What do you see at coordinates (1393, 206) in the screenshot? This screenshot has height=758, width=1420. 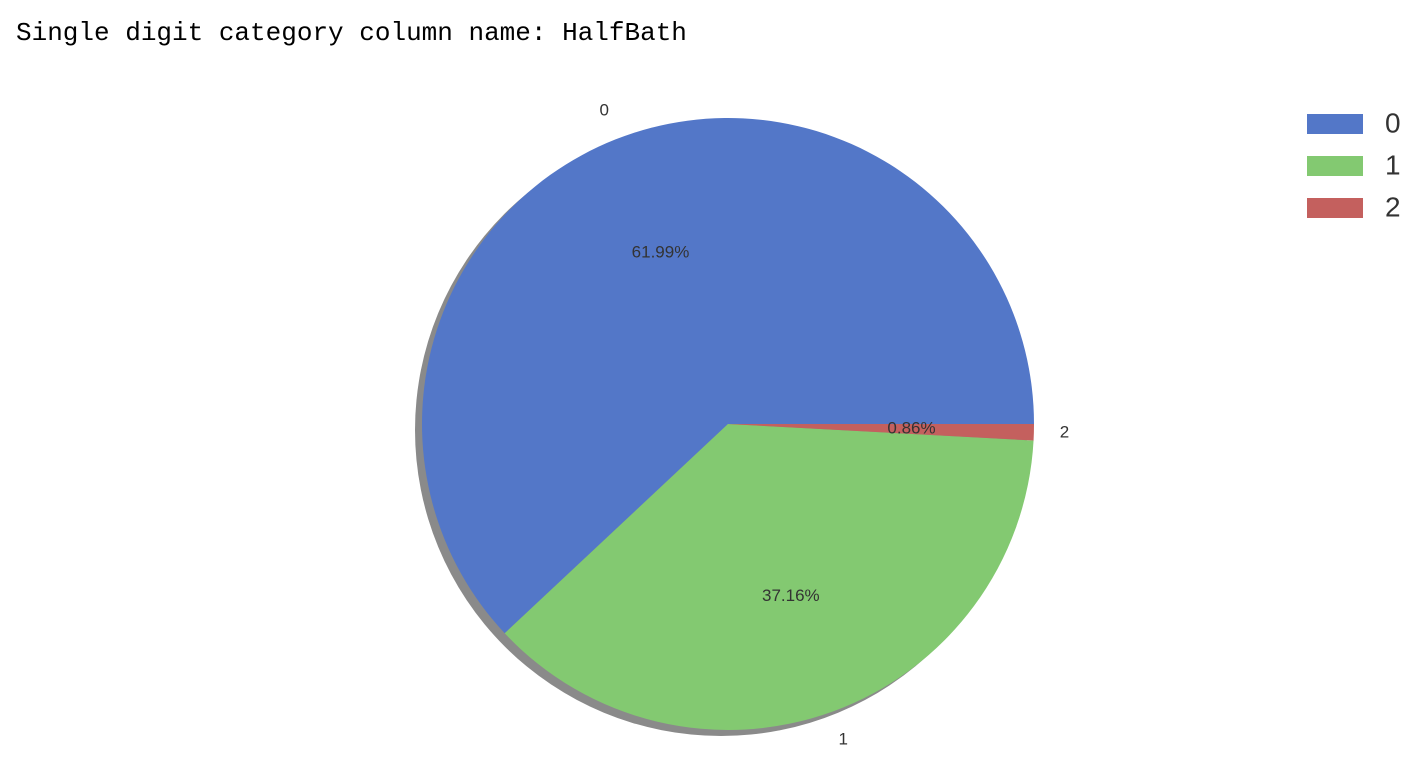 I see `legend-label-2: 2` at bounding box center [1393, 206].